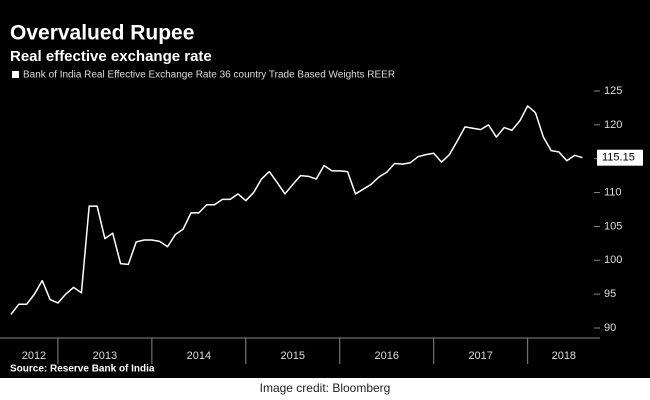 The width and height of the screenshot is (650, 400). Describe the element at coordinates (111, 56) in the screenshot. I see `chart-subtitle: Real effective exchange rate` at that location.